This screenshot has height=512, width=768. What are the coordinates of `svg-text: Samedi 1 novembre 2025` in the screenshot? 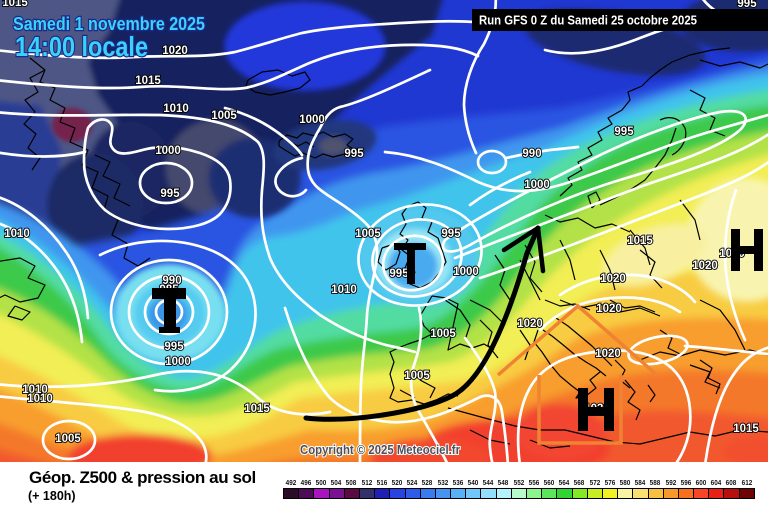 It's located at (109, 24).